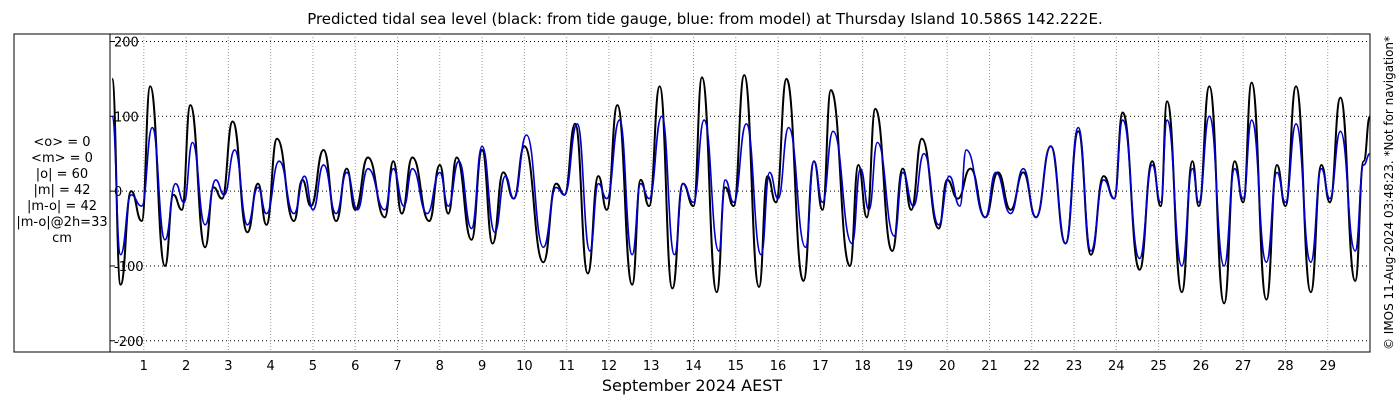 This screenshot has height=404, width=1400. Describe the element at coordinates (778, 366) in the screenshot. I see `x-tick-label: 16` at that location.